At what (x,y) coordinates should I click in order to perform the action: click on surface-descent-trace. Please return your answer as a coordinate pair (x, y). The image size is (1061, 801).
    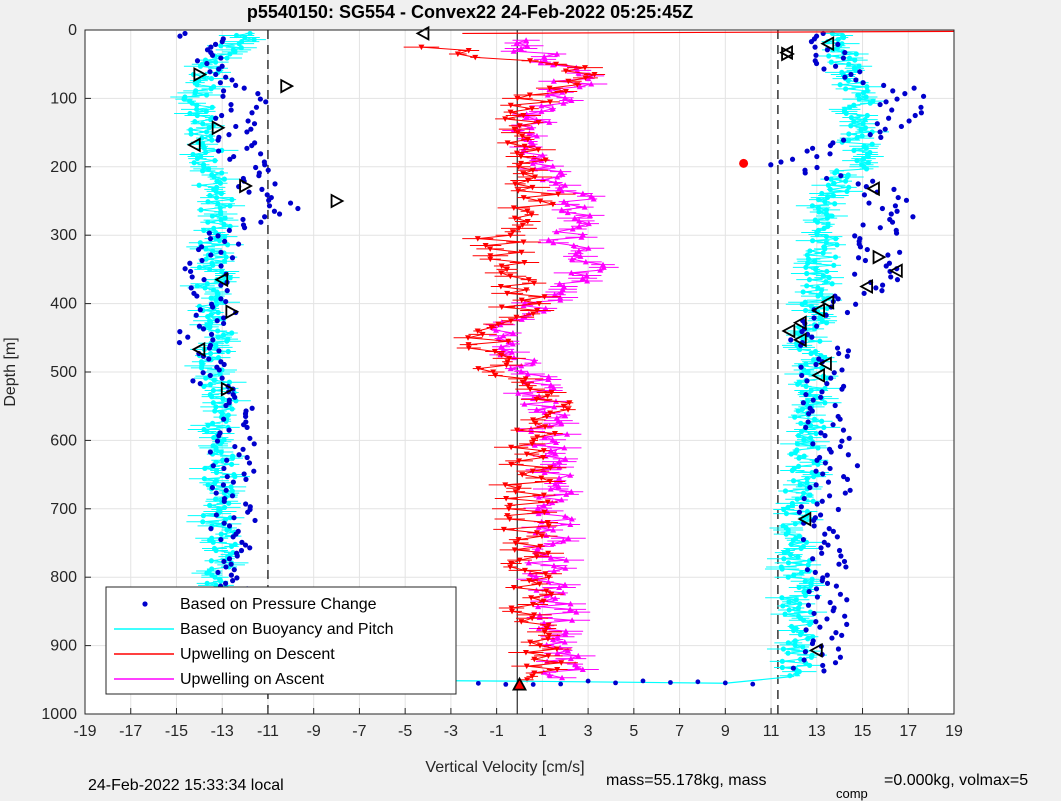
    Looking at the image, I should click on (708, 32).